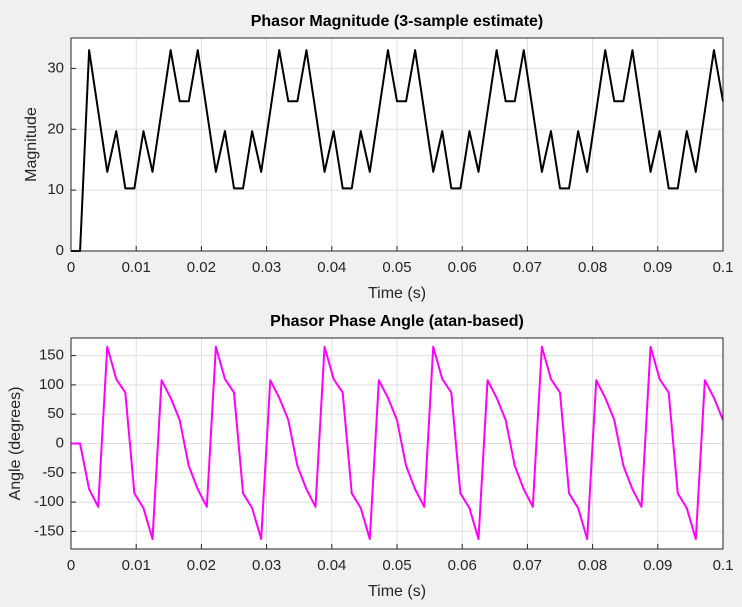 The image size is (742, 607). Describe the element at coordinates (55, 413) in the screenshot. I see `y-tick-label: 50` at that location.